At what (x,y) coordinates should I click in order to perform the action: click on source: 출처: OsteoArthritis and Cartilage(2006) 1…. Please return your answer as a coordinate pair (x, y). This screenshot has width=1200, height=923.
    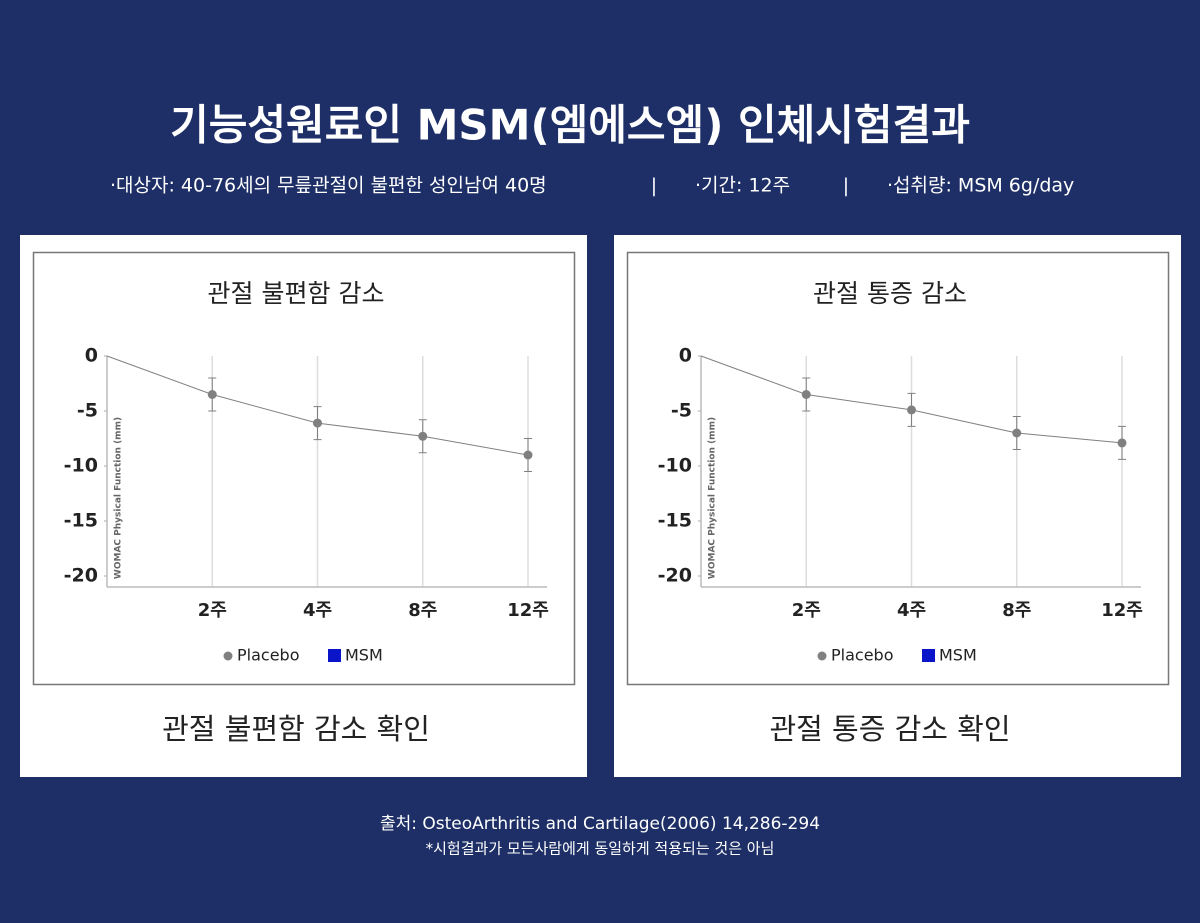
    Looking at the image, I should click on (600, 824).